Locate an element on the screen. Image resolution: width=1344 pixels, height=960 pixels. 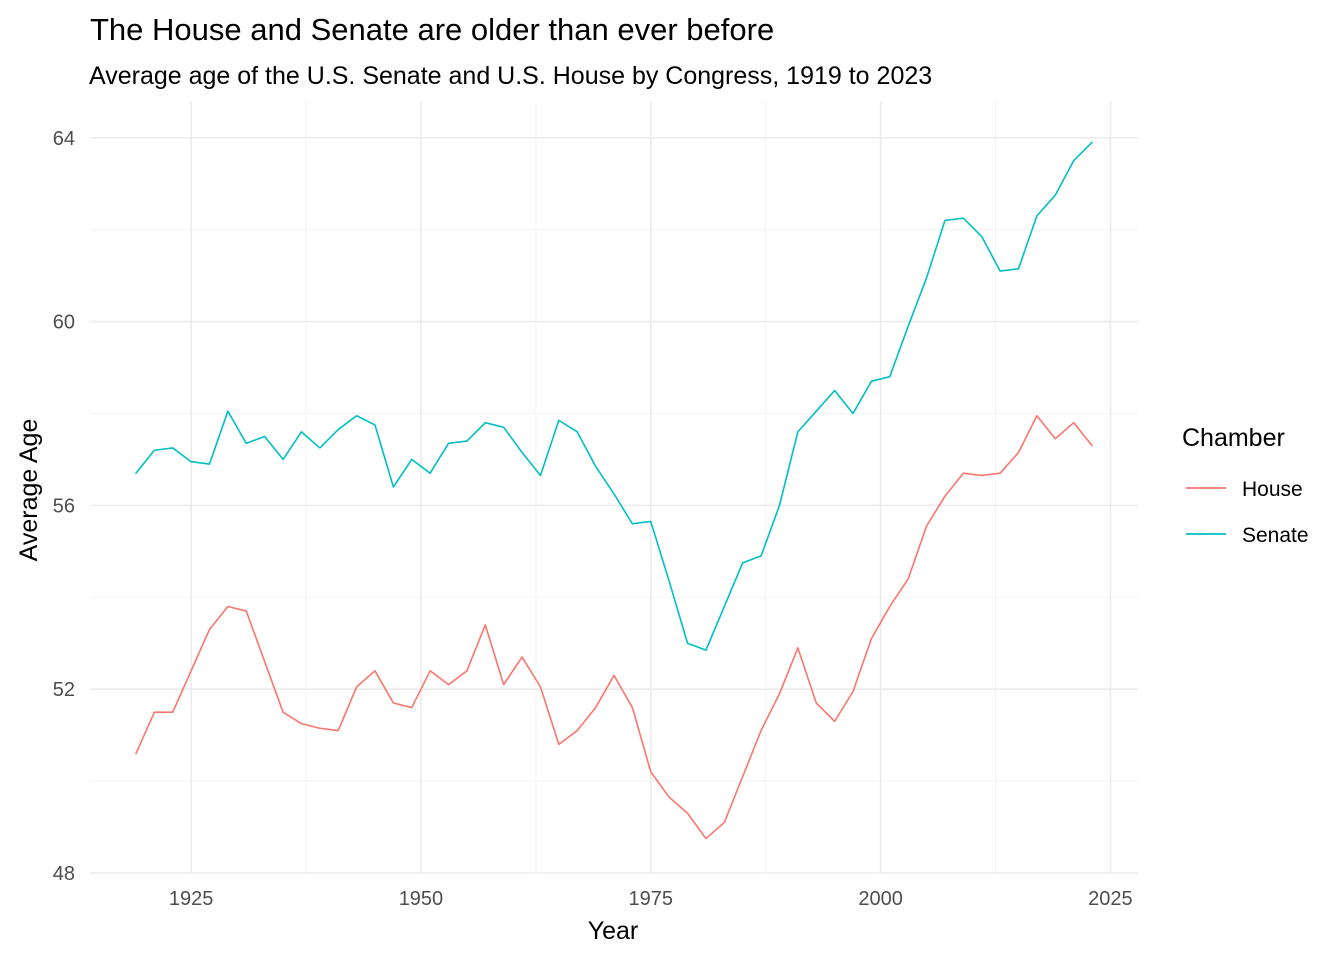
x-axis-title: Year is located at coordinates (613, 931).